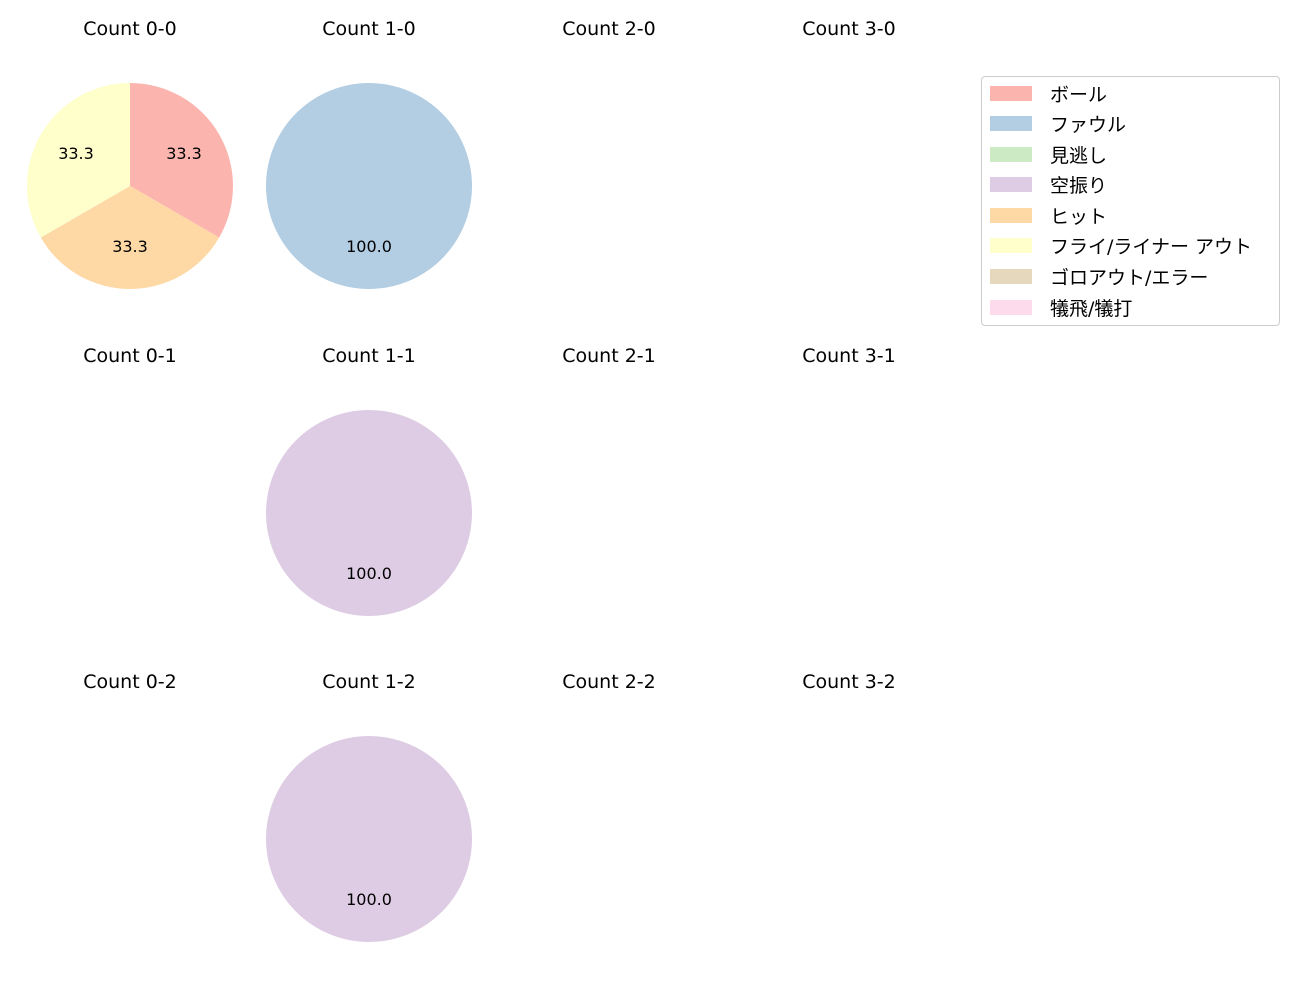 The width and height of the screenshot is (1300, 1000). What do you see at coordinates (1048, 184) in the screenshot?
I see `legend-item-swinging-strike: 空振り` at bounding box center [1048, 184].